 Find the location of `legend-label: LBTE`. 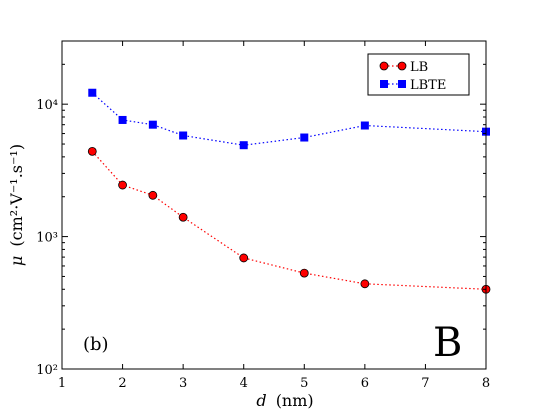

legend-label: LBTE is located at coordinates (428, 85).